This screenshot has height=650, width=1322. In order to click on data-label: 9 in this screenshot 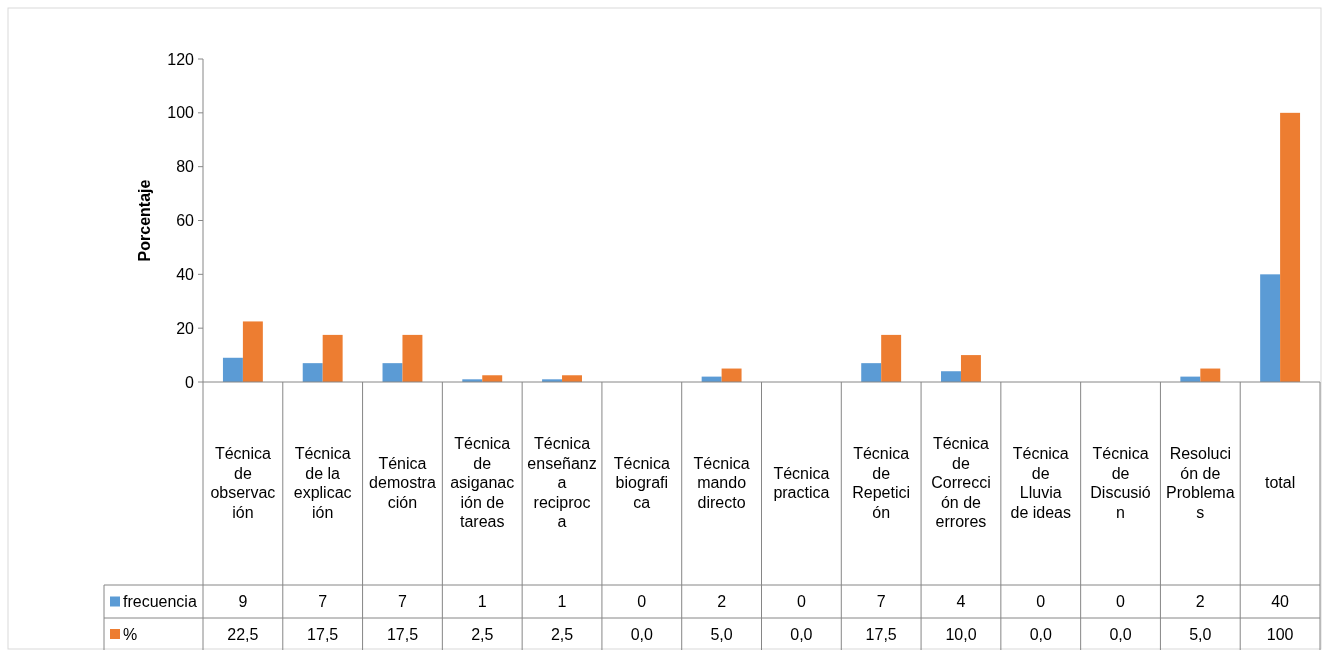, I will do `click(243, 602)`.